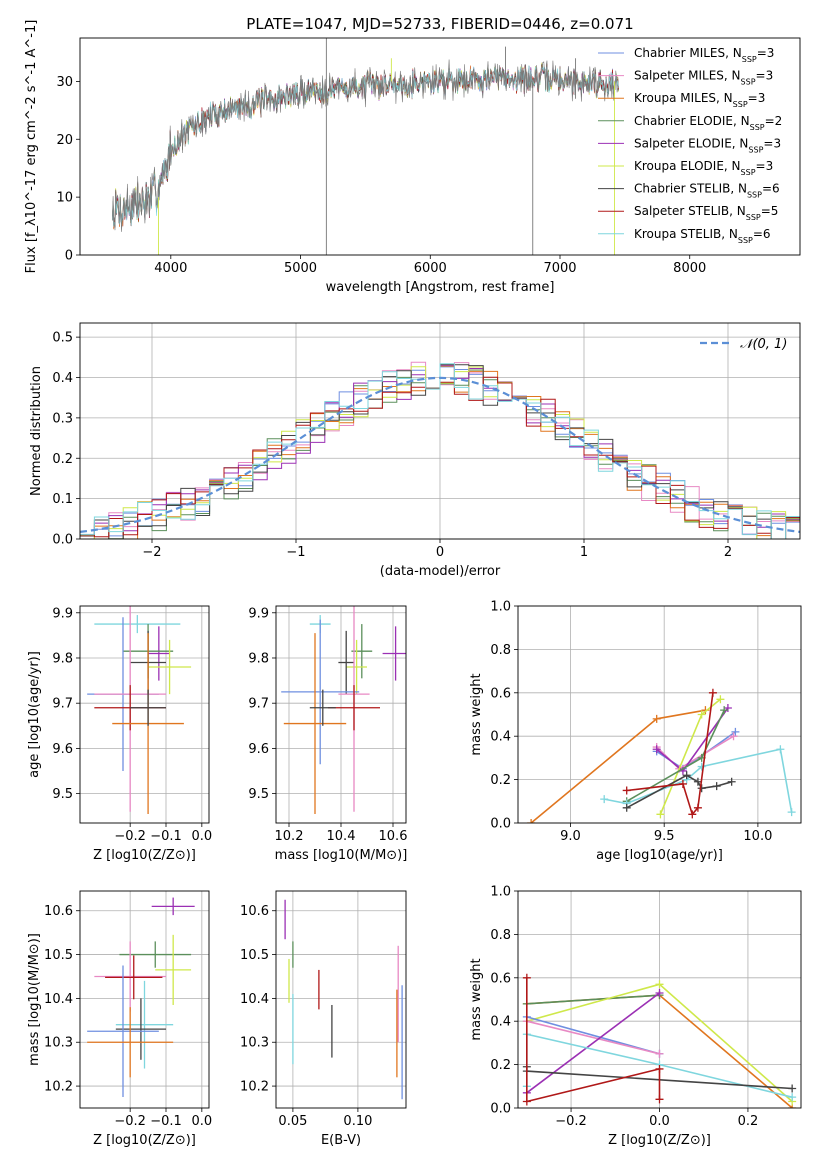 Image resolution: width=819 pixels, height=1170 pixels. What do you see at coordinates (593, 999) in the screenshot?
I see `weight-line-chabrier-elodie` at bounding box center [593, 999].